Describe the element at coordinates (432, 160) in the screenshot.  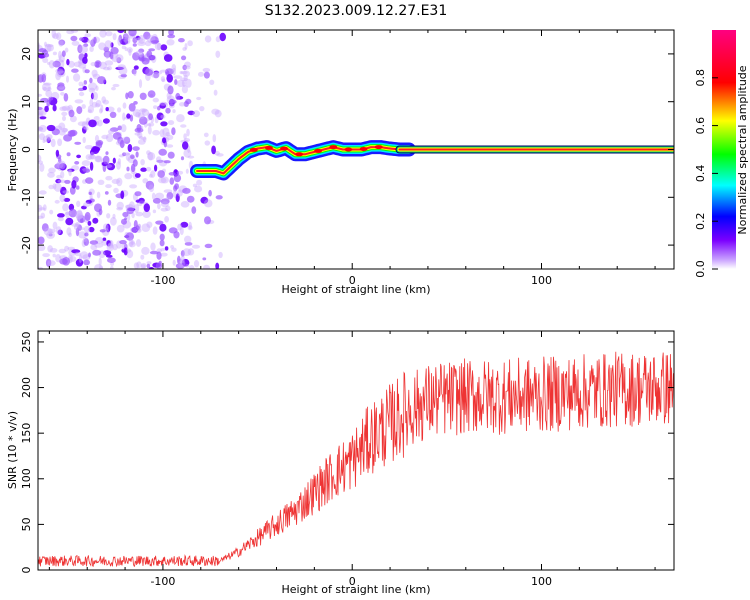
I see `spectrogram-ridge` at that location.